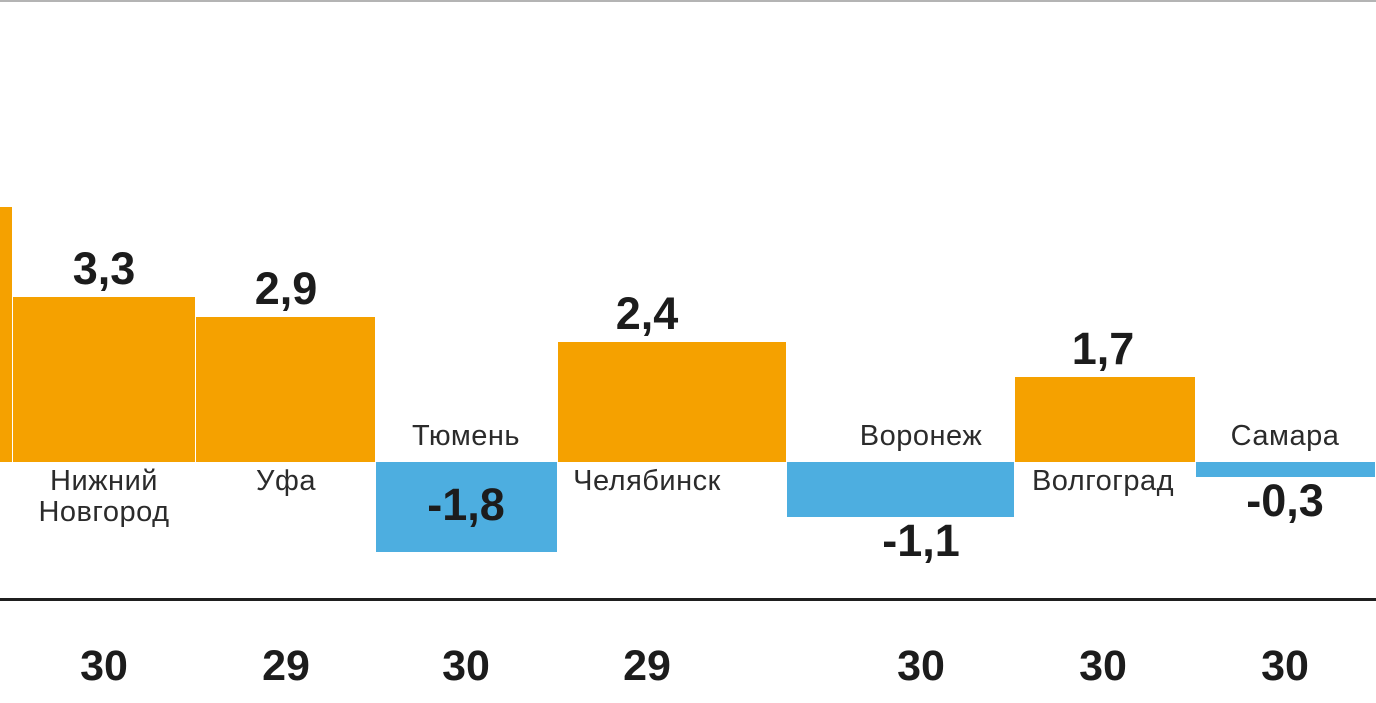 The width and height of the screenshot is (1376, 703). Describe the element at coordinates (921, 435) in the screenshot. I see `city-label: Воронеж` at that location.